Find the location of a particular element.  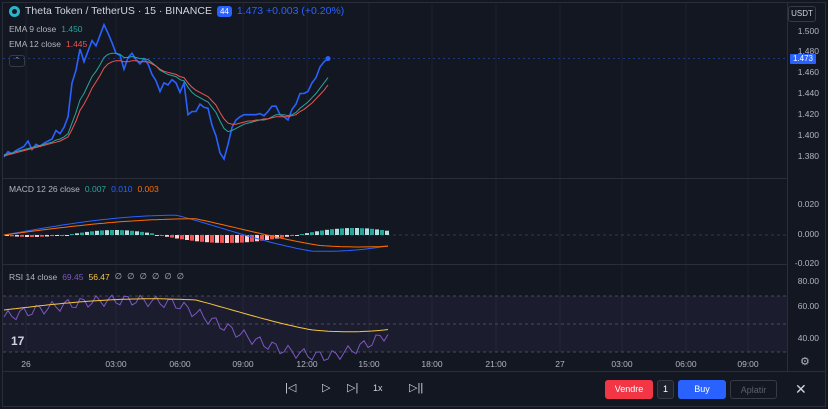

flatten-button: Aplatir is located at coordinates (753, 389).